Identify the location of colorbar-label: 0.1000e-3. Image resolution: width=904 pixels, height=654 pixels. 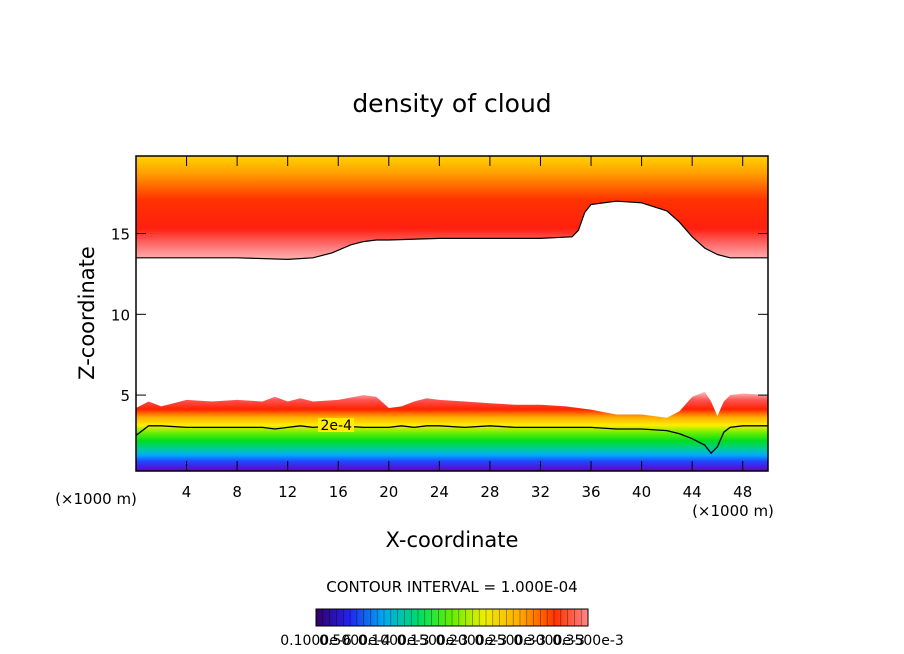
(394, 641).